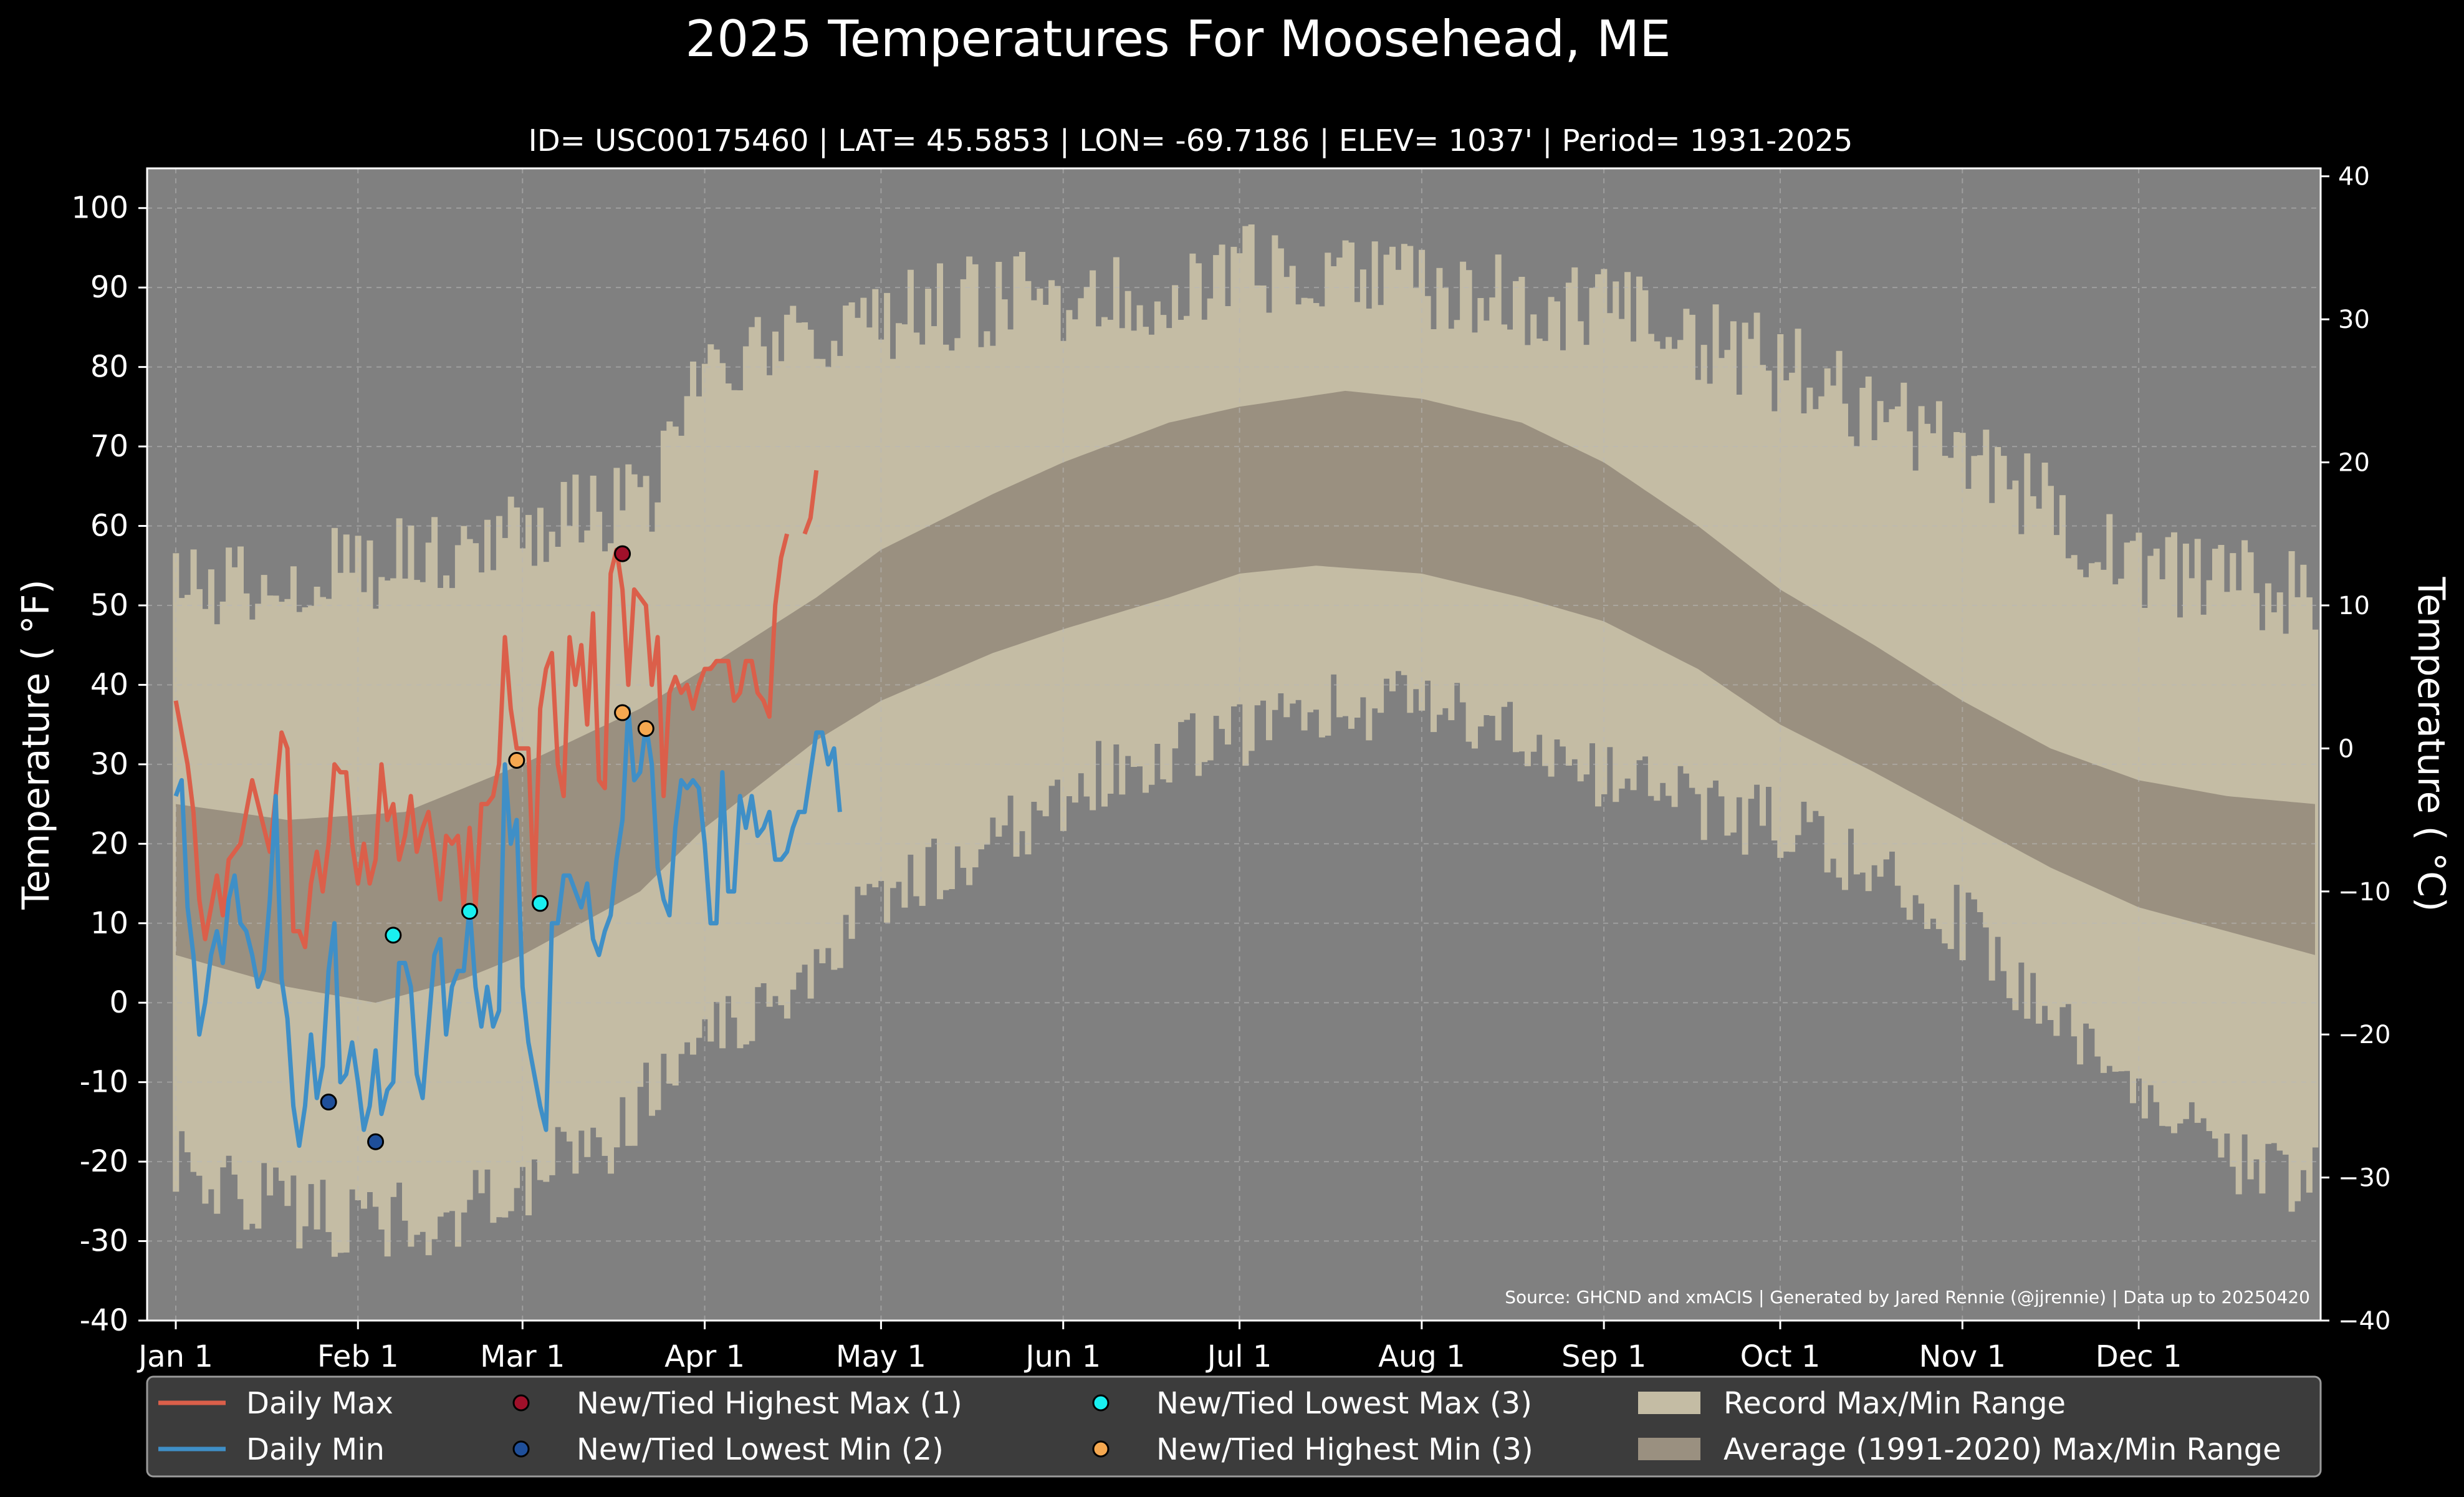 The width and height of the screenshot is (2464, 1497). What do you see at coordinates (1421, 1356) in the screenshot?
I see `x-tick-label: Aug 1` at bounding box center [1421, 1356].